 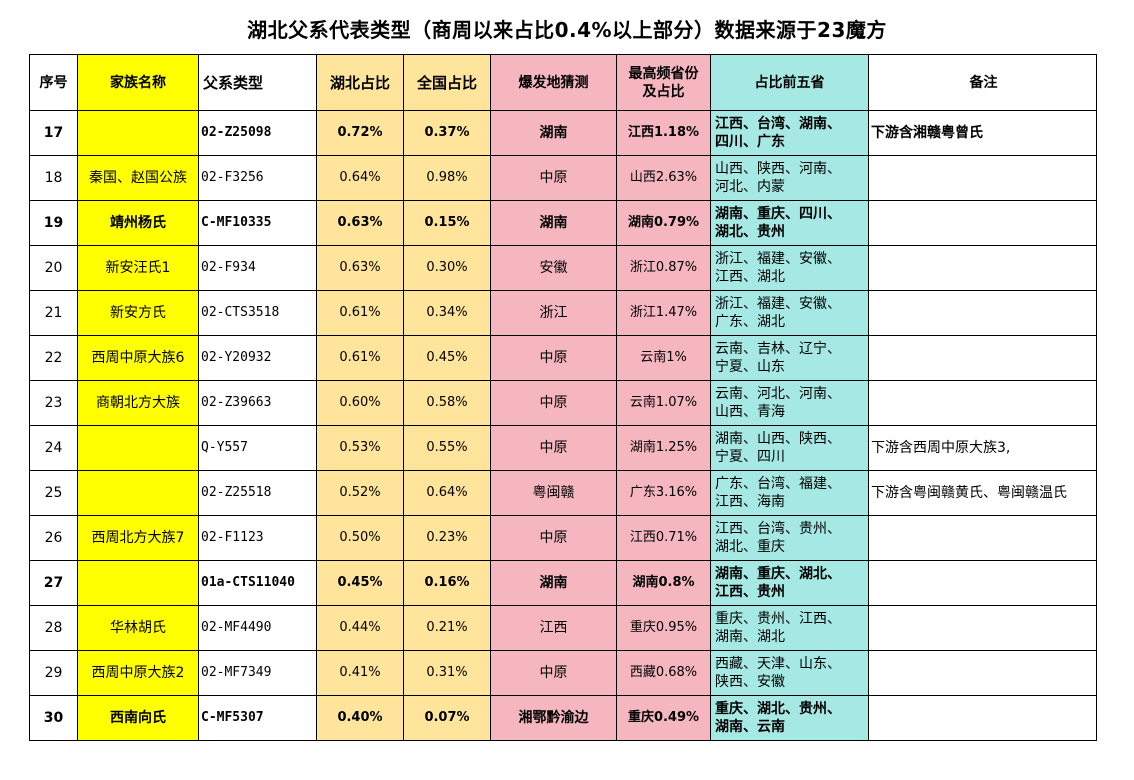 I want to click on row-national-share: 0.07%, so click(x=447, y=718).